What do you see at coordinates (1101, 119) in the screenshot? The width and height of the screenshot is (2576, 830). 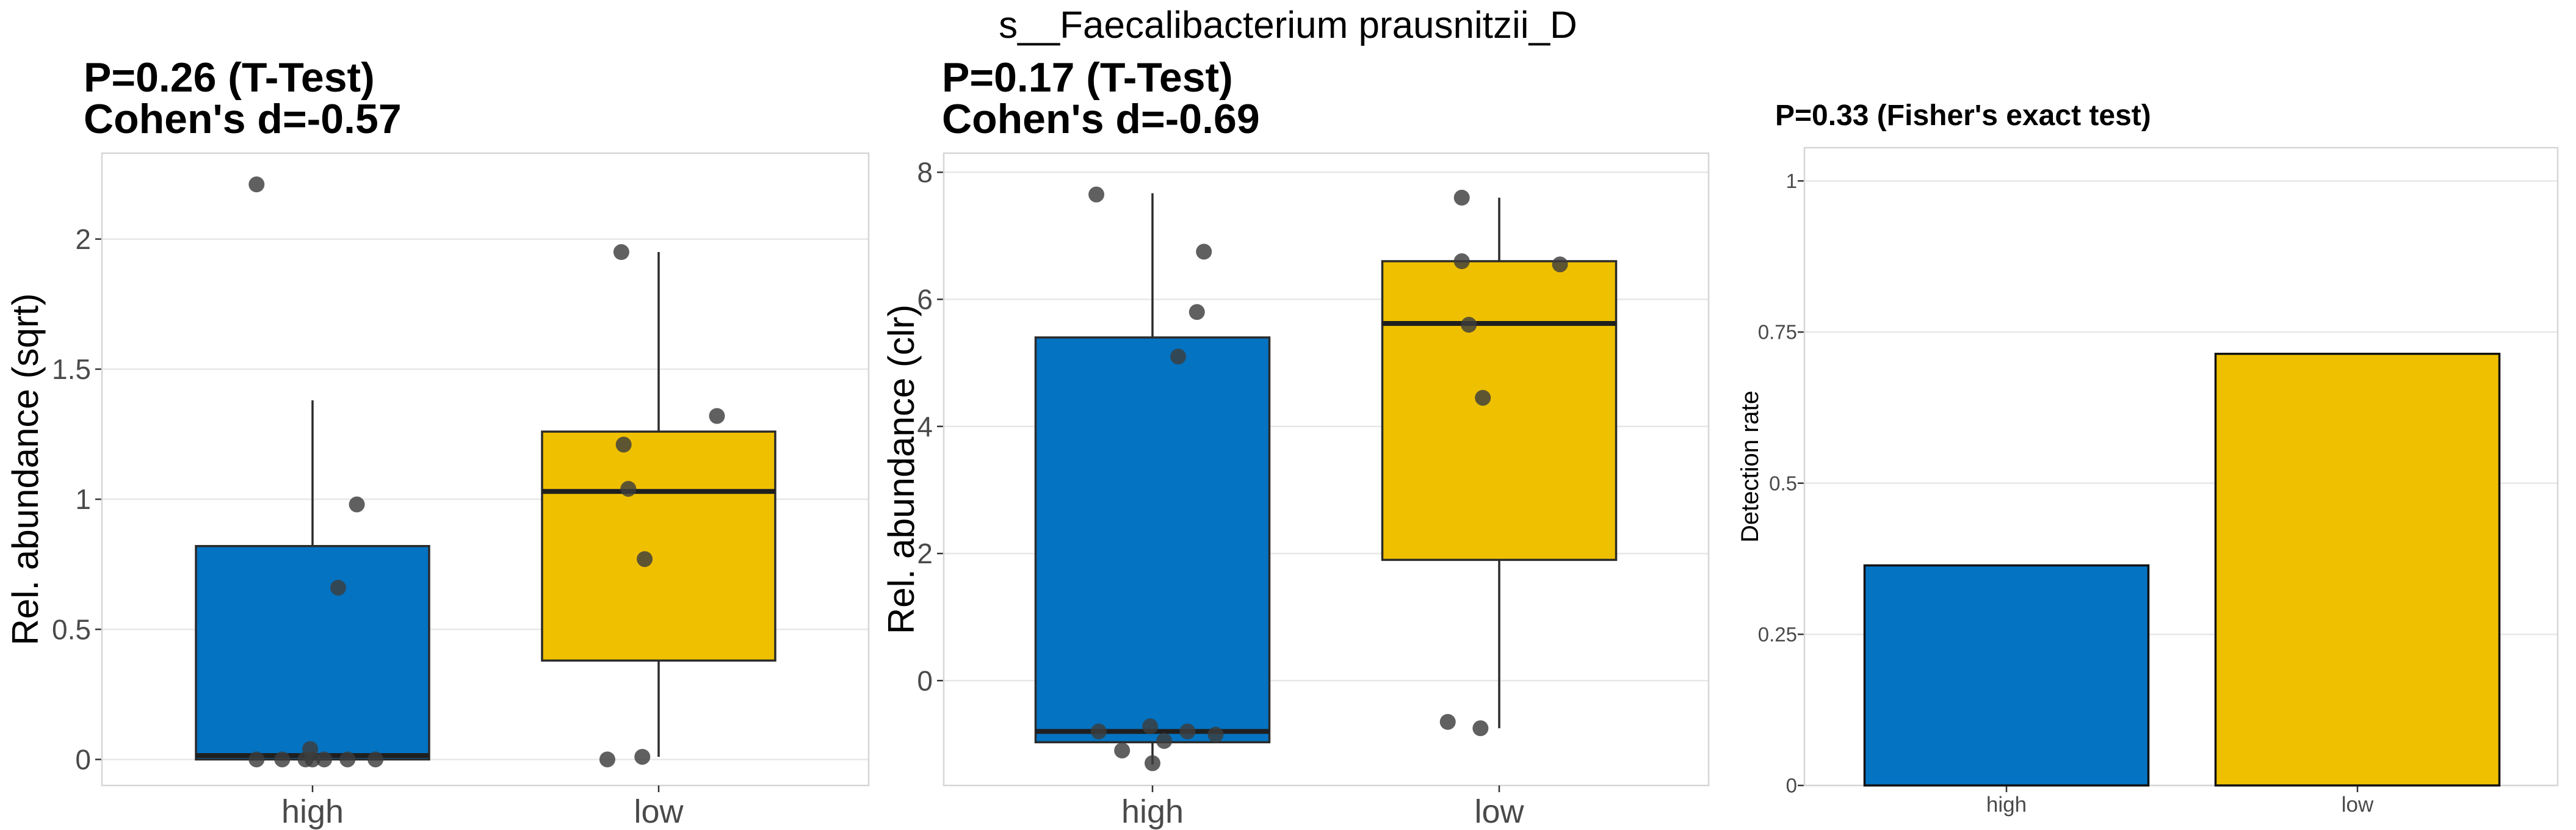 I see `panel-title: Cohen's d=-0.69` at bounding box center [1101, 119].